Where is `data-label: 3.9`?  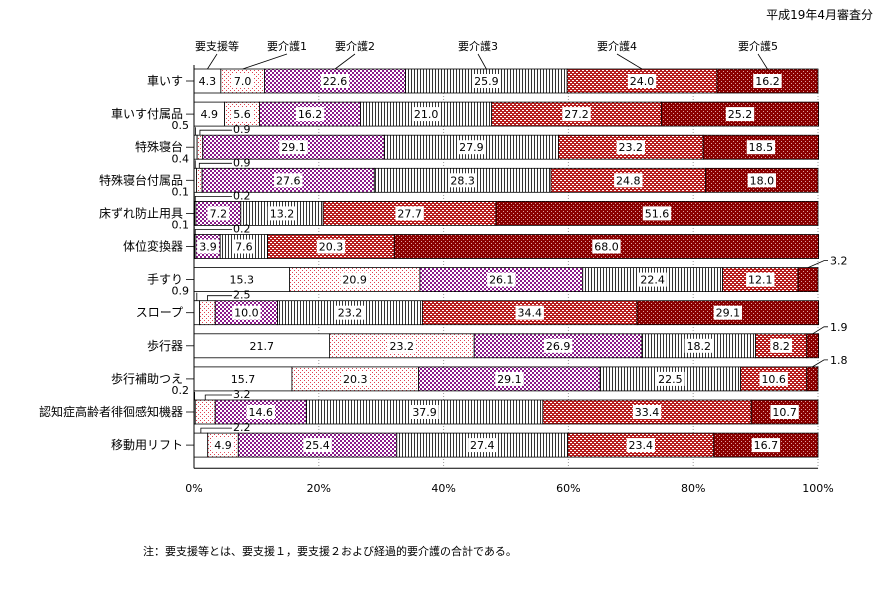
data-label: 3.9 is located at coordinates (208, 247).